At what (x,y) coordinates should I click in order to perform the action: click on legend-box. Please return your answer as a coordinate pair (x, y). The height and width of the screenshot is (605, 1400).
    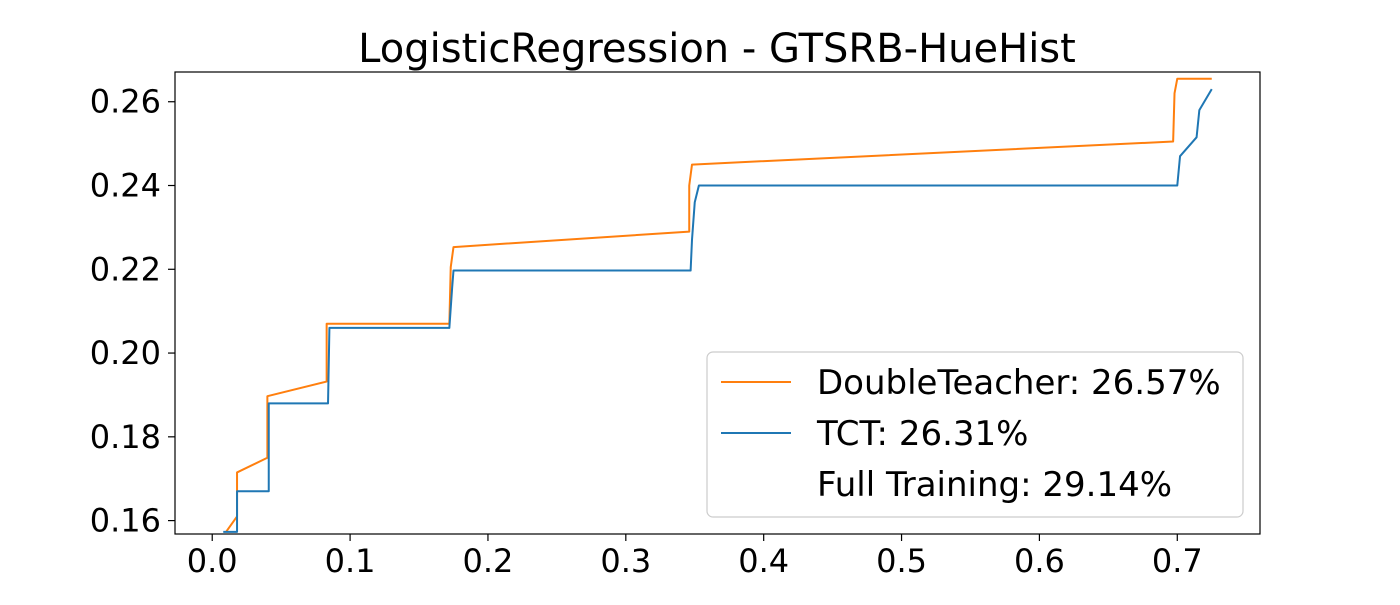
    Looking at the image, I should click on (975, 434).